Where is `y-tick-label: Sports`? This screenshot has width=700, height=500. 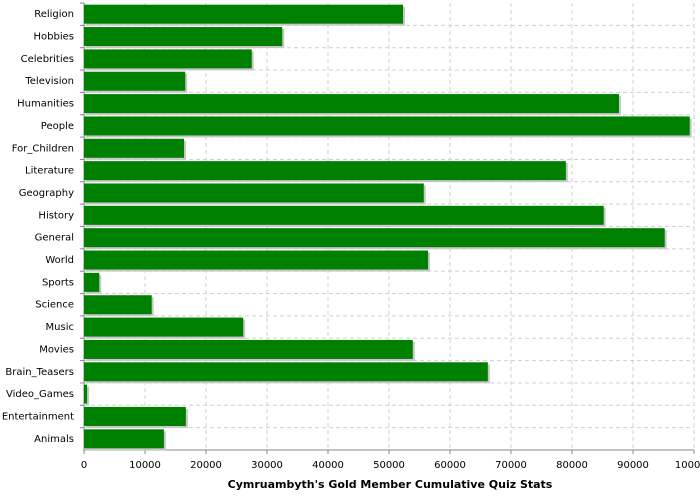
y-tick-label: Sports is located at coordinates (58, 282).